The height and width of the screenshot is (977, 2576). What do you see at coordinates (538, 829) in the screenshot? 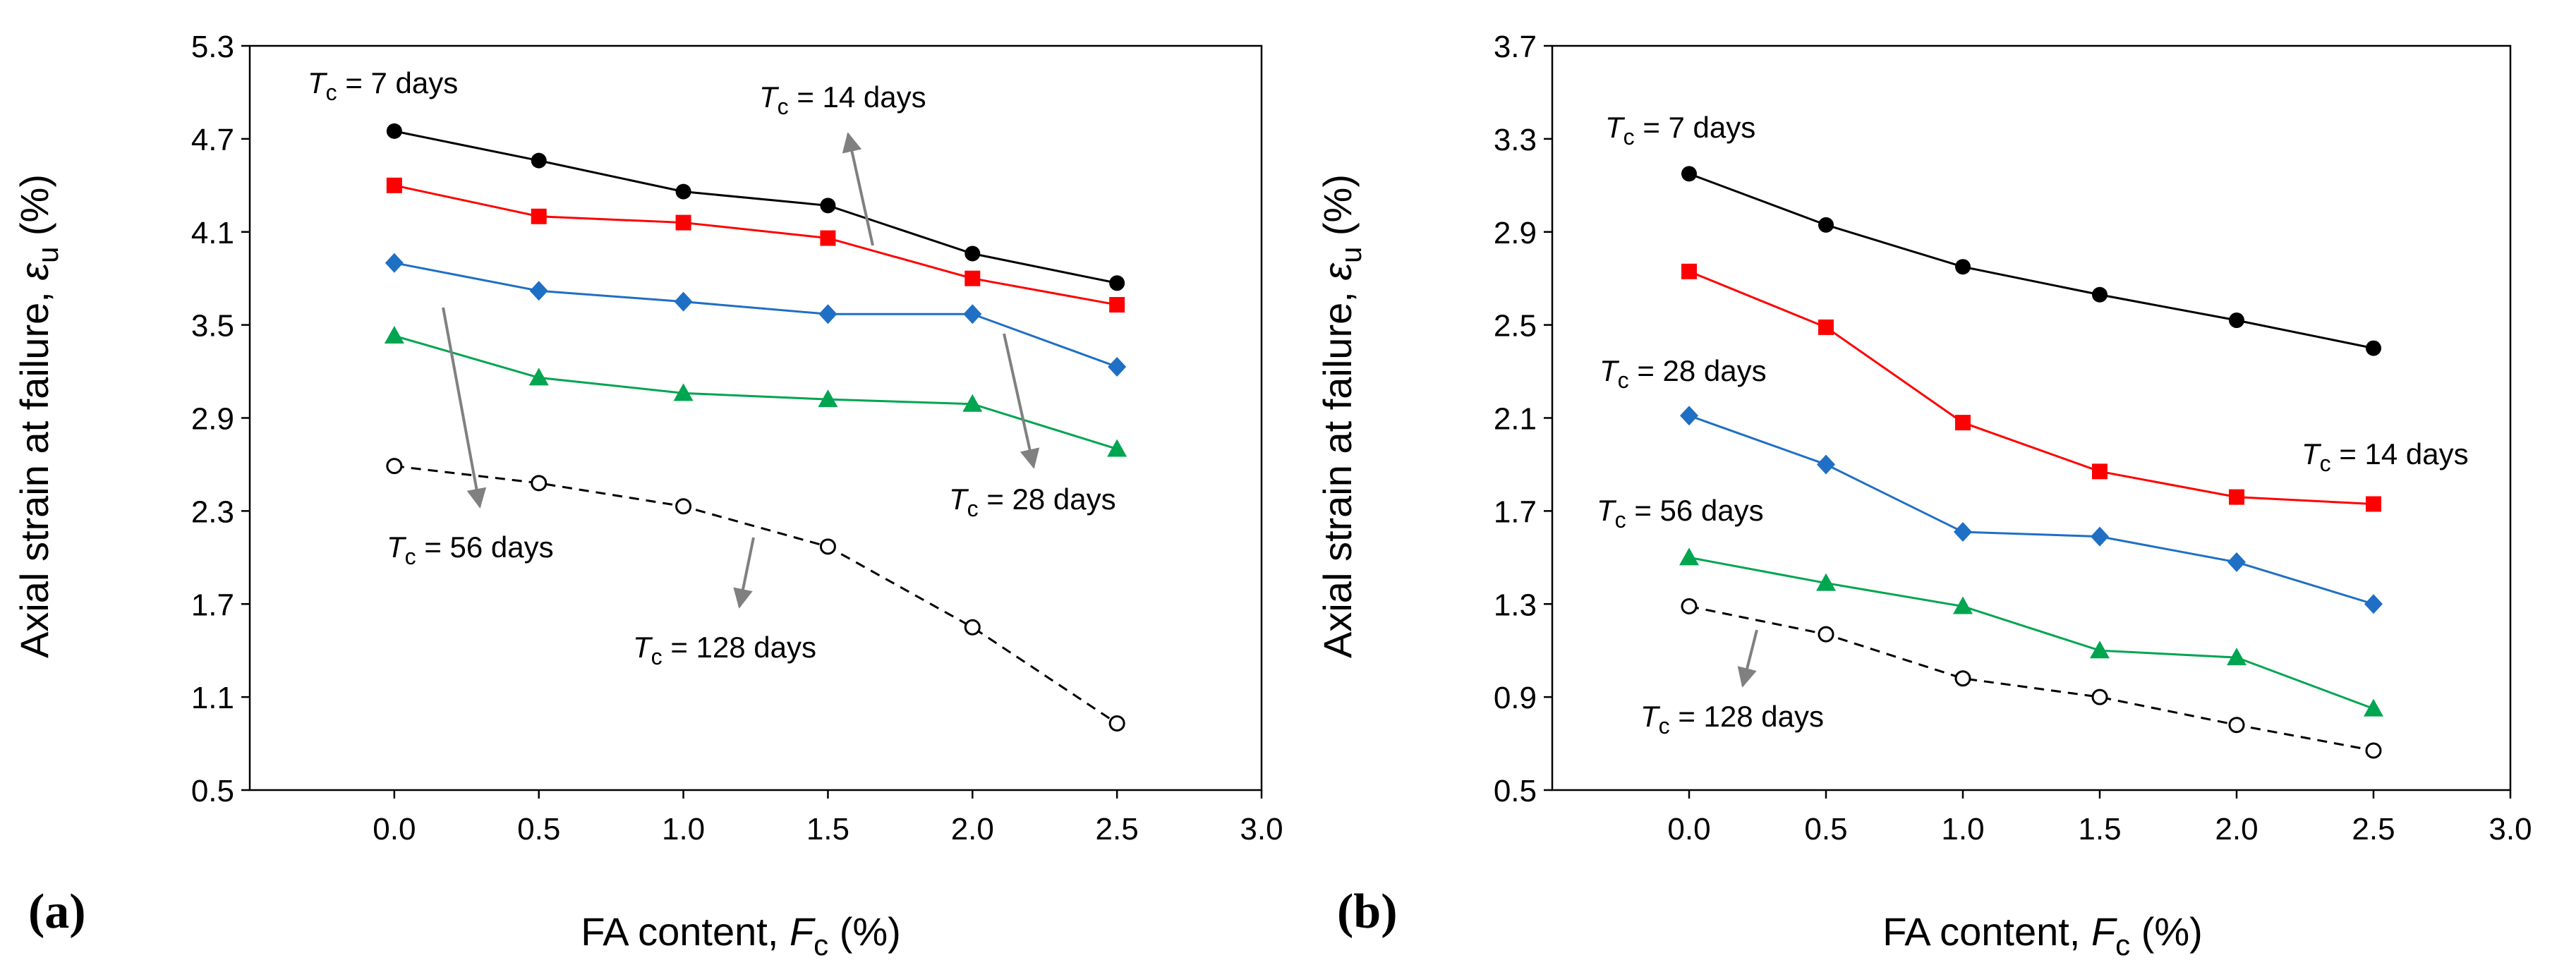
I see `x-tick-label: 0.5` at bounding box center [538, 829].